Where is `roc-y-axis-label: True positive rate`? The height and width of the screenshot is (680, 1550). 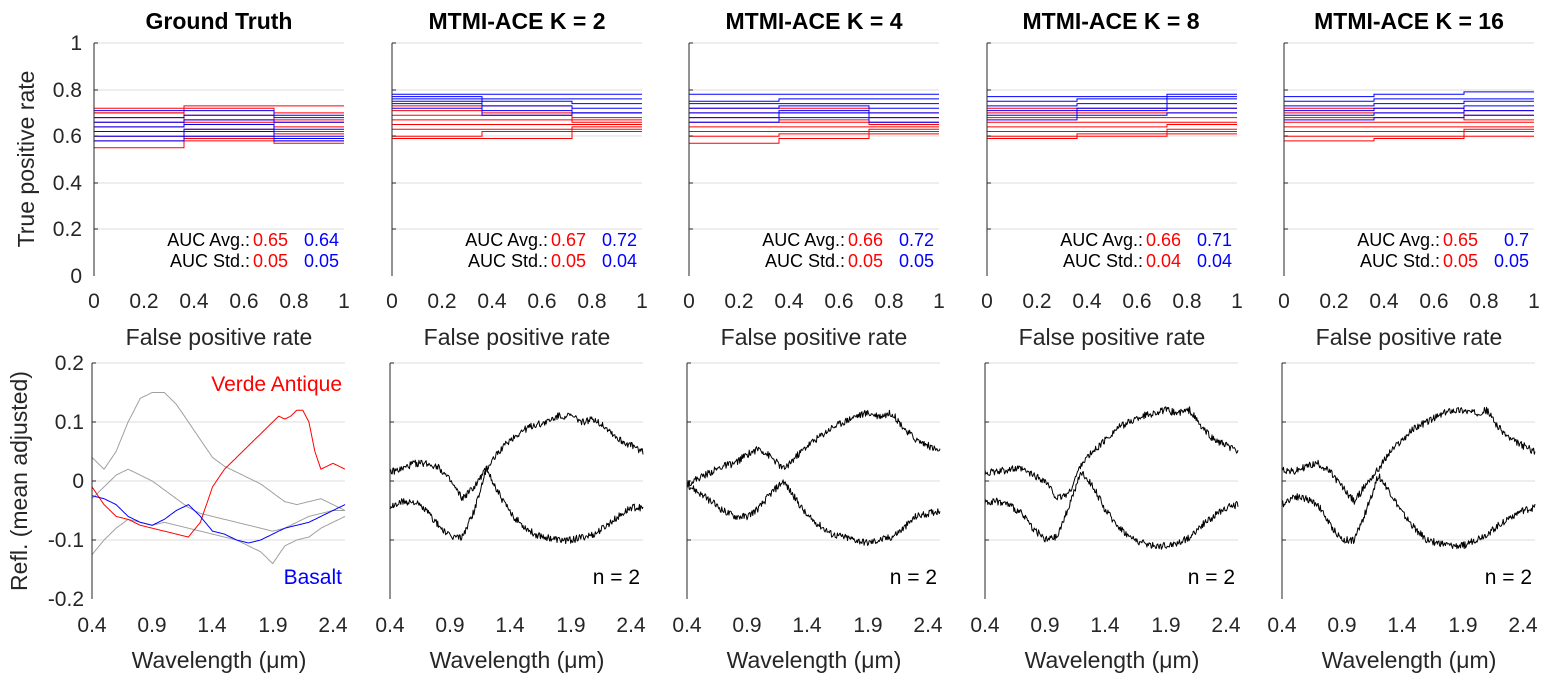
roc-y-axis-label: True positive rate is located at coordinates (26, 159).